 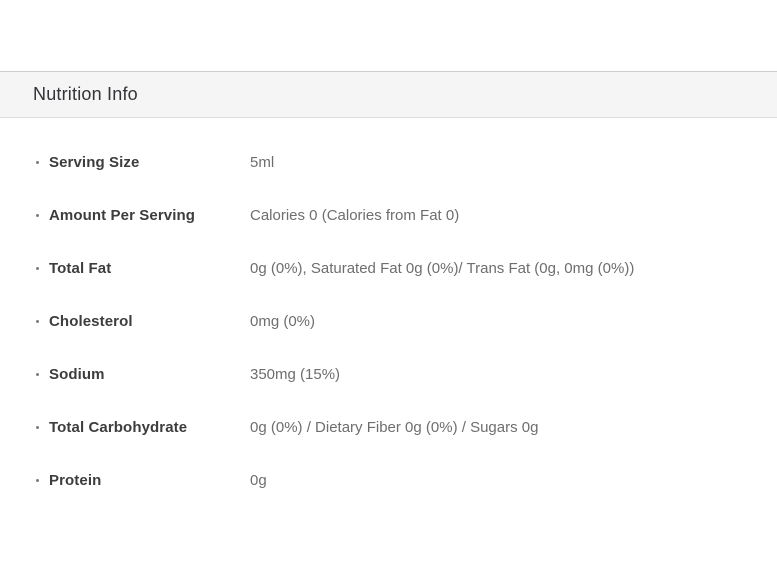 I want to click on row-value: 5ml, so click(x=262, y=162).